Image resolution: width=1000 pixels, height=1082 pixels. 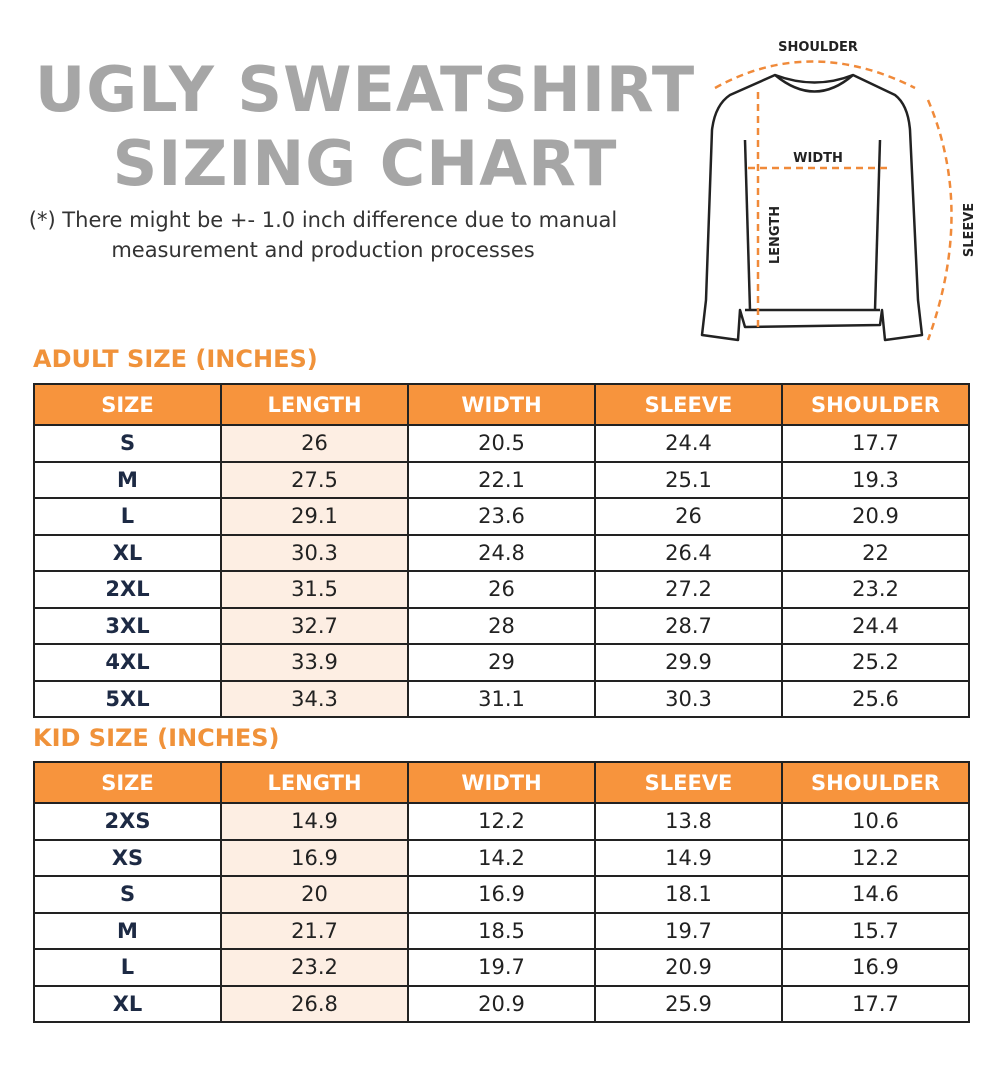 I want to click on table-row: XL 30.3 24.8 26.4 22, so click(x=501, y=552).